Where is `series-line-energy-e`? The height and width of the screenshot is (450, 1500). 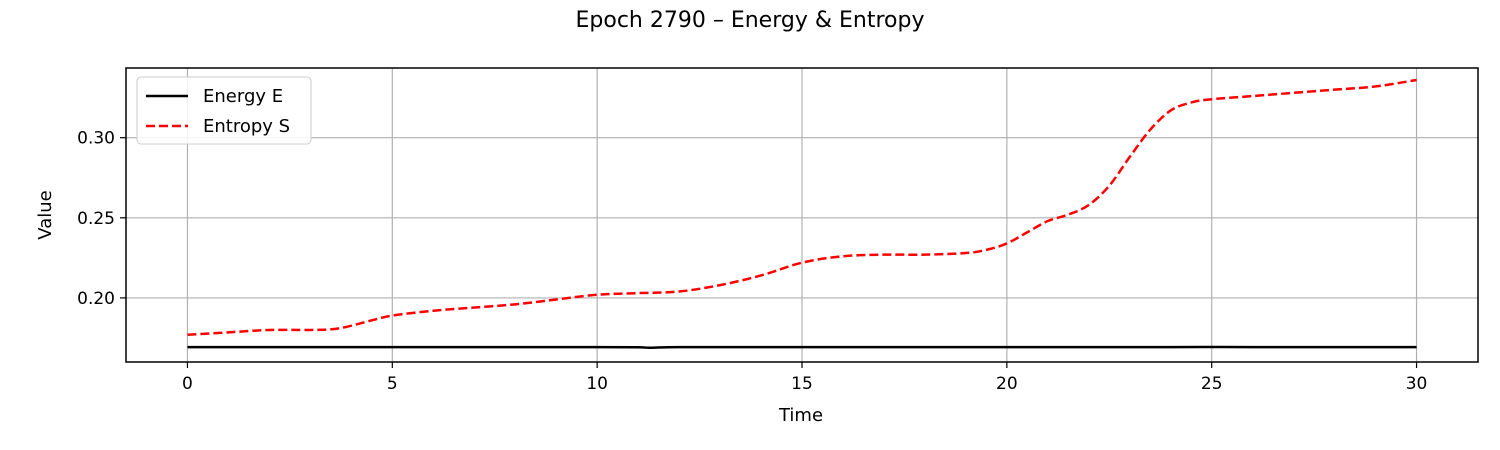
series-line-energy-e is located at coordinates (802, 347).